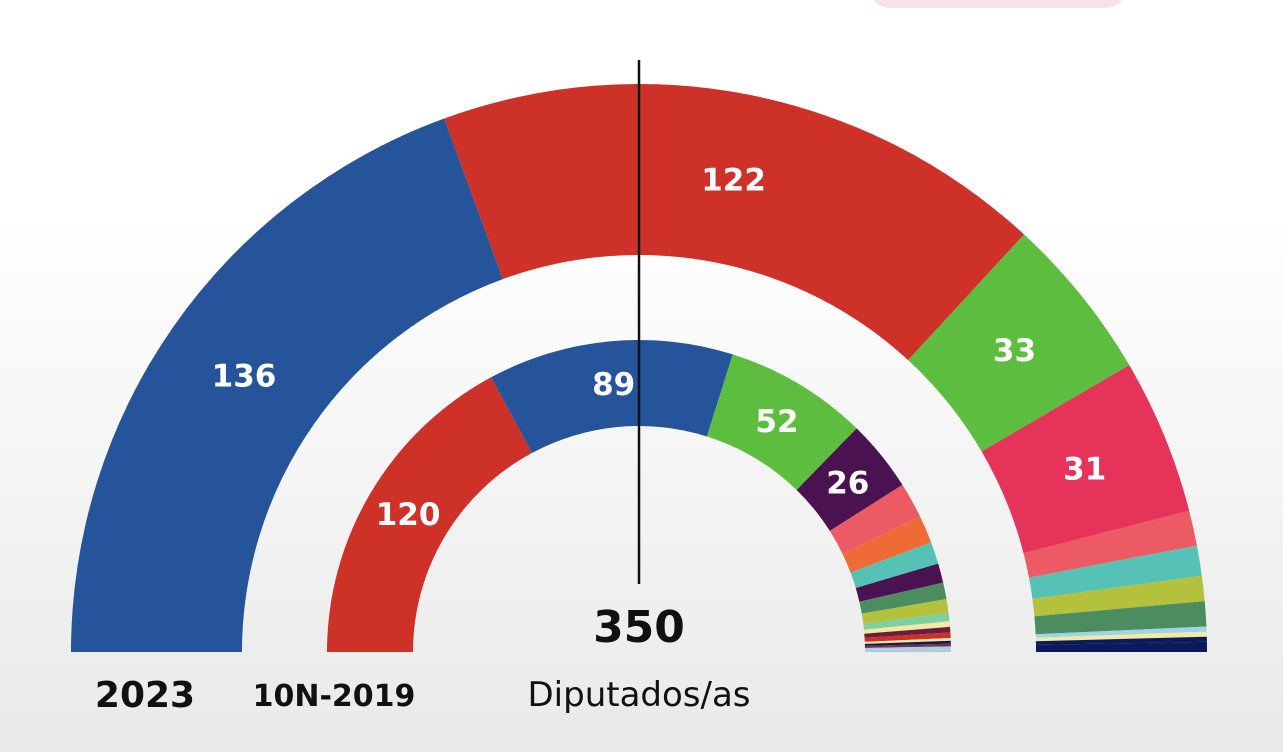 The image size is (1283, 752). Describe the element at coordinates (334, 696) in the screenshot. I see `ring-label-10n-2019: 10N-2019` at that location.